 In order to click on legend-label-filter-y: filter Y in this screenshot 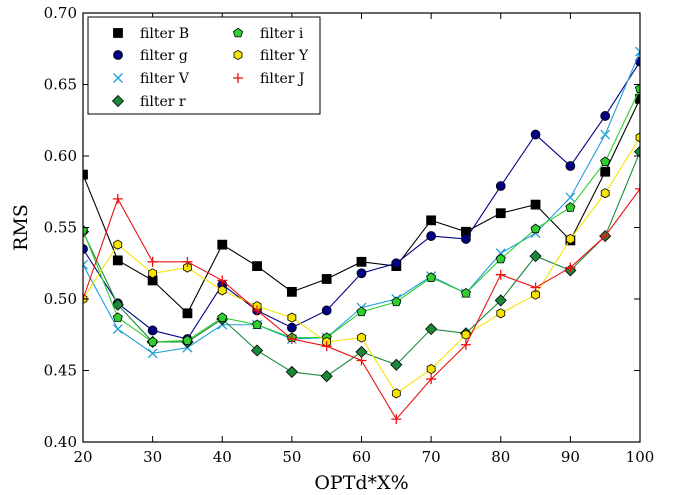, I will do `click(284, 56)`.